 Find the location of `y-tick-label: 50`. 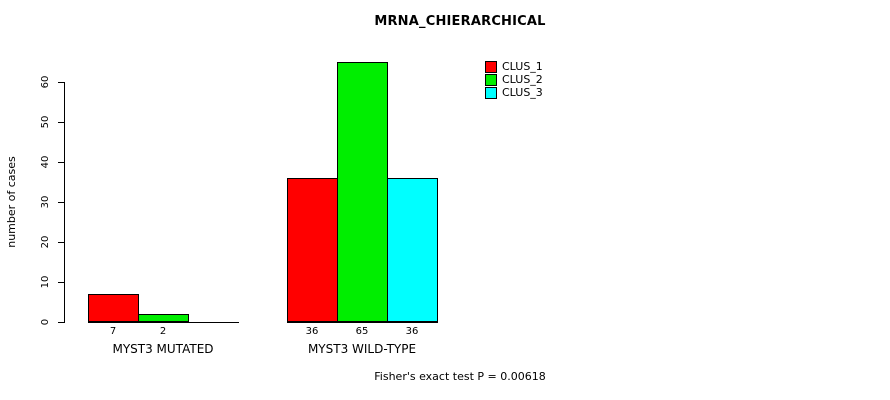

y-tick-label: 50 is located at coordinates (45, 122).